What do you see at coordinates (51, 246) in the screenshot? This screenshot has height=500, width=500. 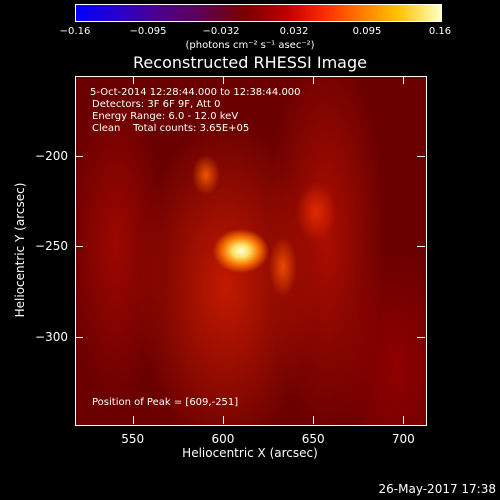 I see `y-tick-label: −250` at bounding box center [51, 246].